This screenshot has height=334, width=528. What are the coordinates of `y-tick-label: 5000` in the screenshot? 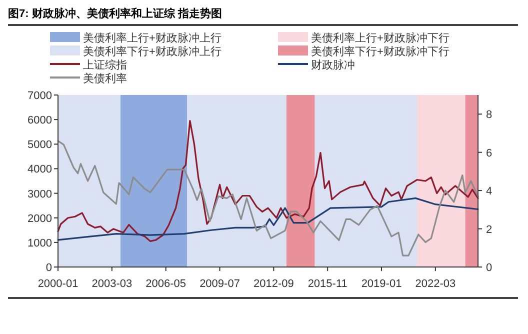 It's located at (40, 145).